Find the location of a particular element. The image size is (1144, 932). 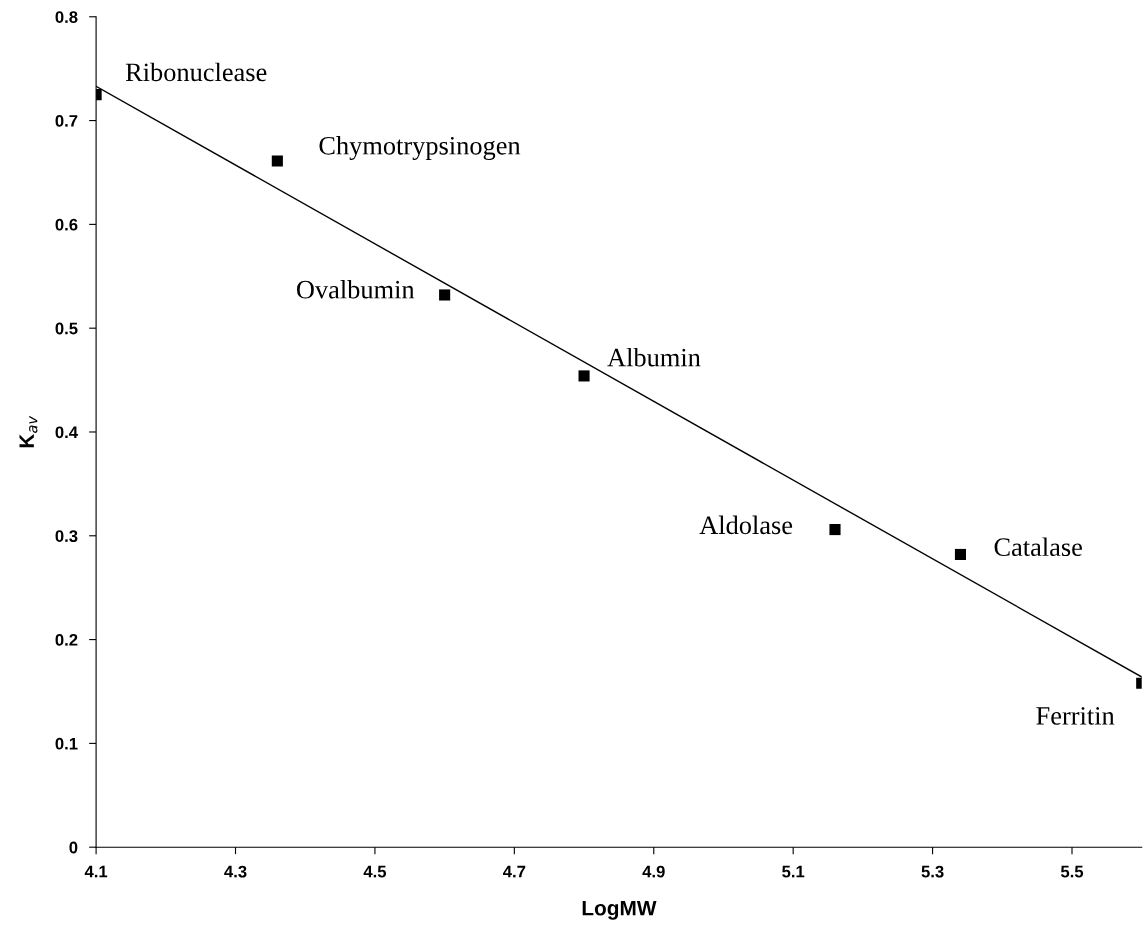

x-tick-label: 4.9 is located at coordinates (653, 871).